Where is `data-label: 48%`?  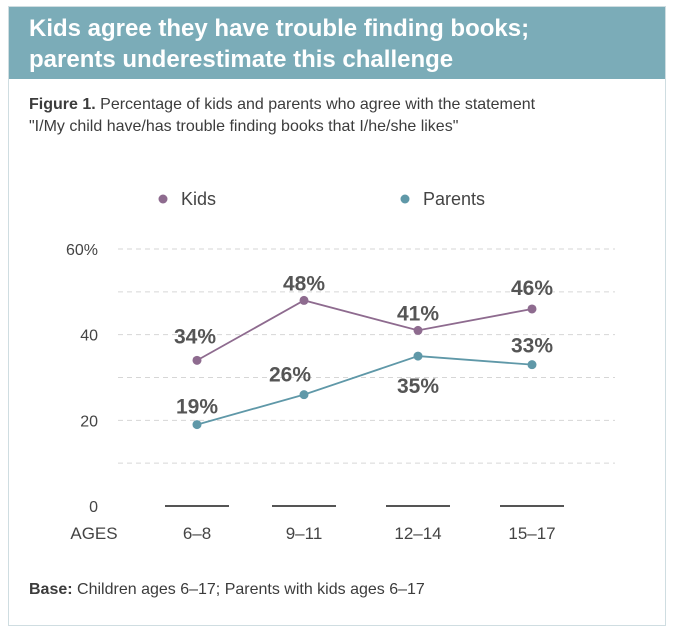
data-label: 48% is located at coordinates (304, 283).